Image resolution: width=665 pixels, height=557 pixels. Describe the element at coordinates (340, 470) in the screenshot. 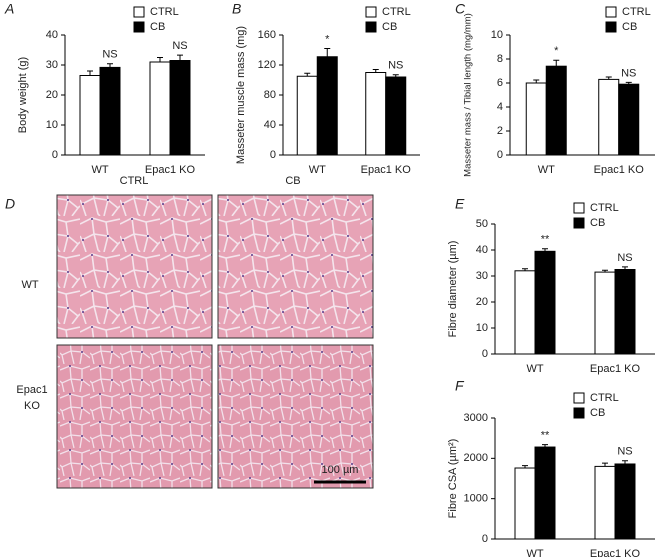

I see `scale-bar-label: 100 µm` at that location.